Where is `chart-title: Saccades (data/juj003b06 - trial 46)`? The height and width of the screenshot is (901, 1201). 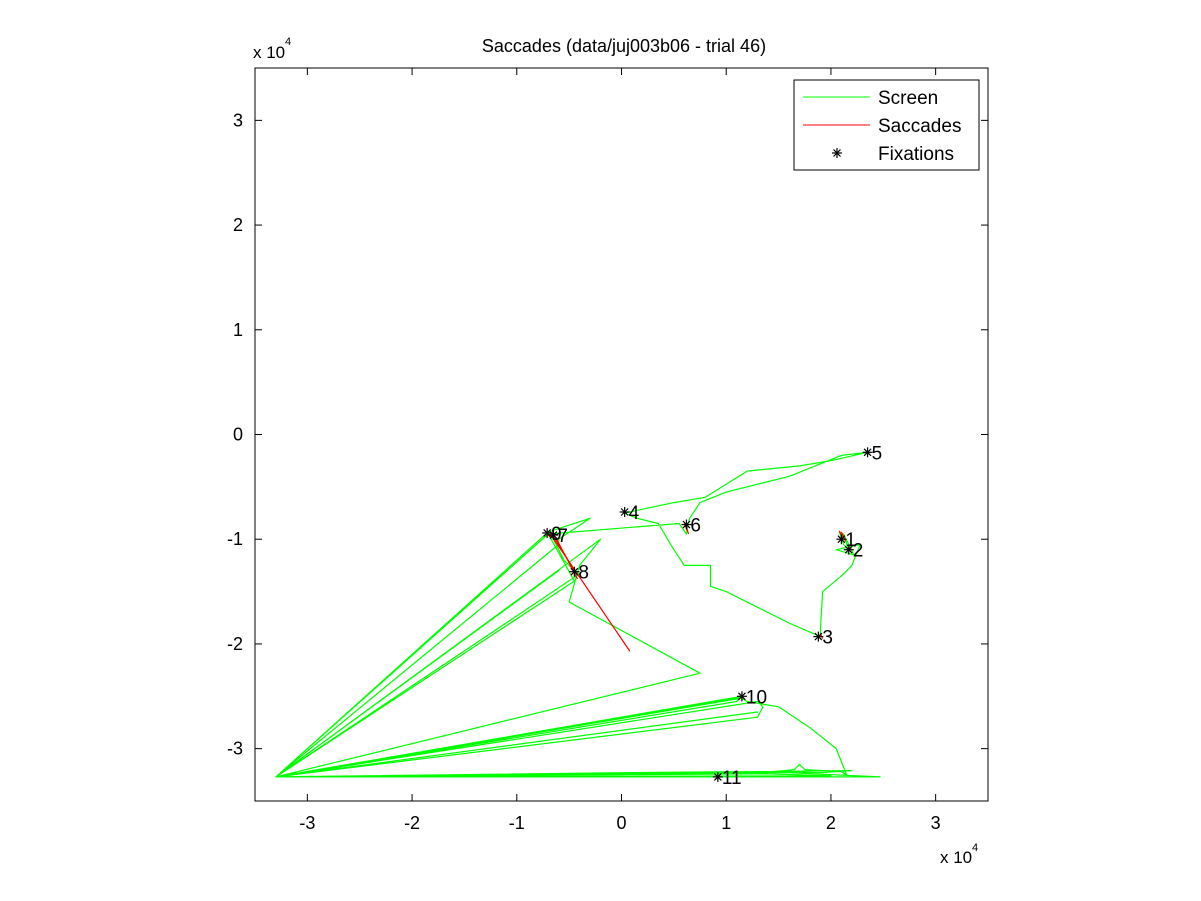 chart-title: Saccades (data/juj003b06 - trial 46) is located at coordinates (624, 46).